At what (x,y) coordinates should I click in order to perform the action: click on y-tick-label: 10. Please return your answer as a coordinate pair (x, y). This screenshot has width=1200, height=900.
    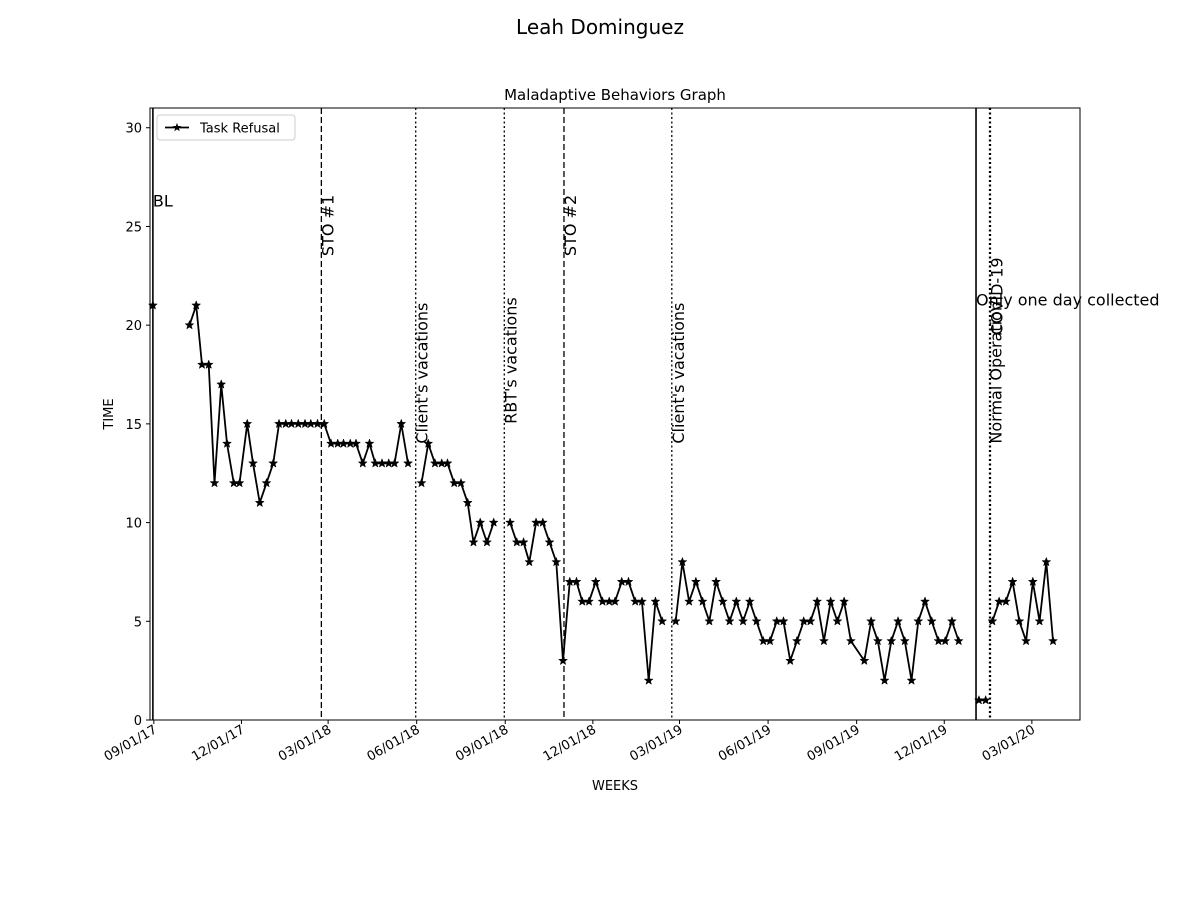
    Looking at the image, I should click on (133, 524).